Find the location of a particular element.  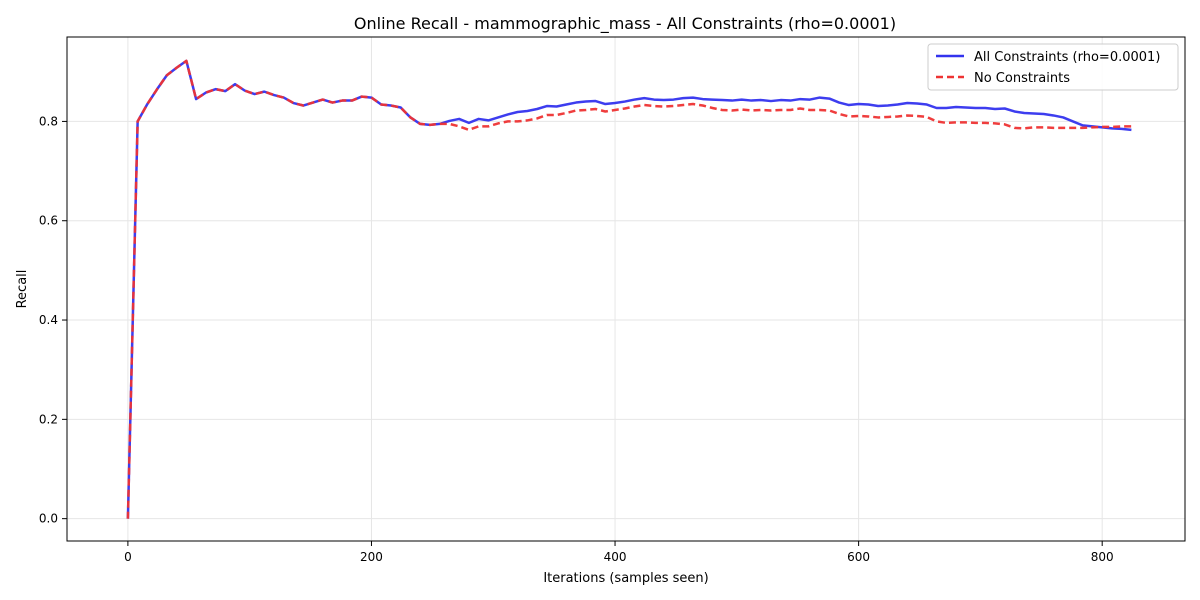

legend-label-all-constraints: All Constraints (rho=0.0001) is located at coordinates (1067, 57).